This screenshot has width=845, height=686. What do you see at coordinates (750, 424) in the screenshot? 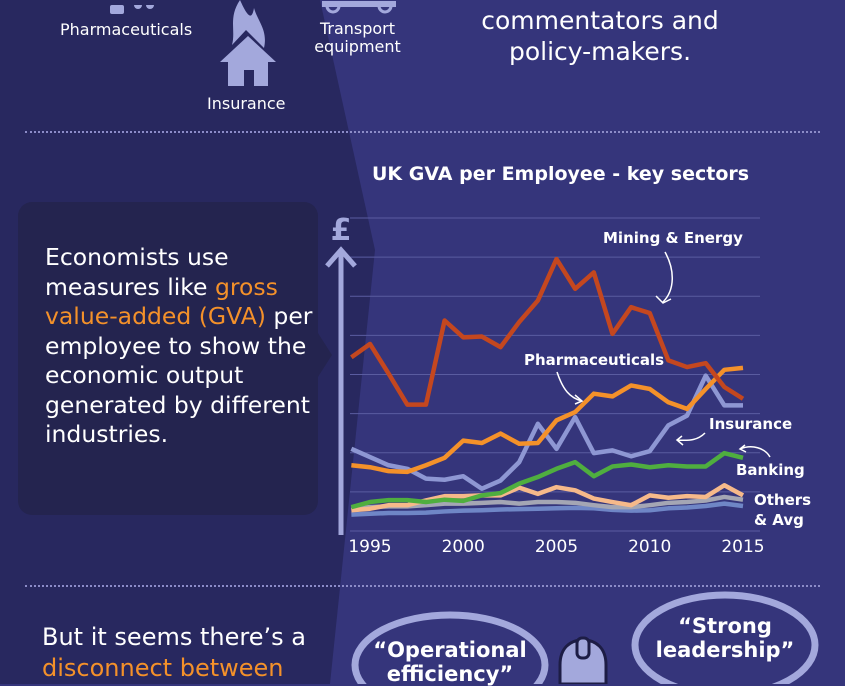
I see `label-insurance: Insurance` at bounding box center [750, 424].